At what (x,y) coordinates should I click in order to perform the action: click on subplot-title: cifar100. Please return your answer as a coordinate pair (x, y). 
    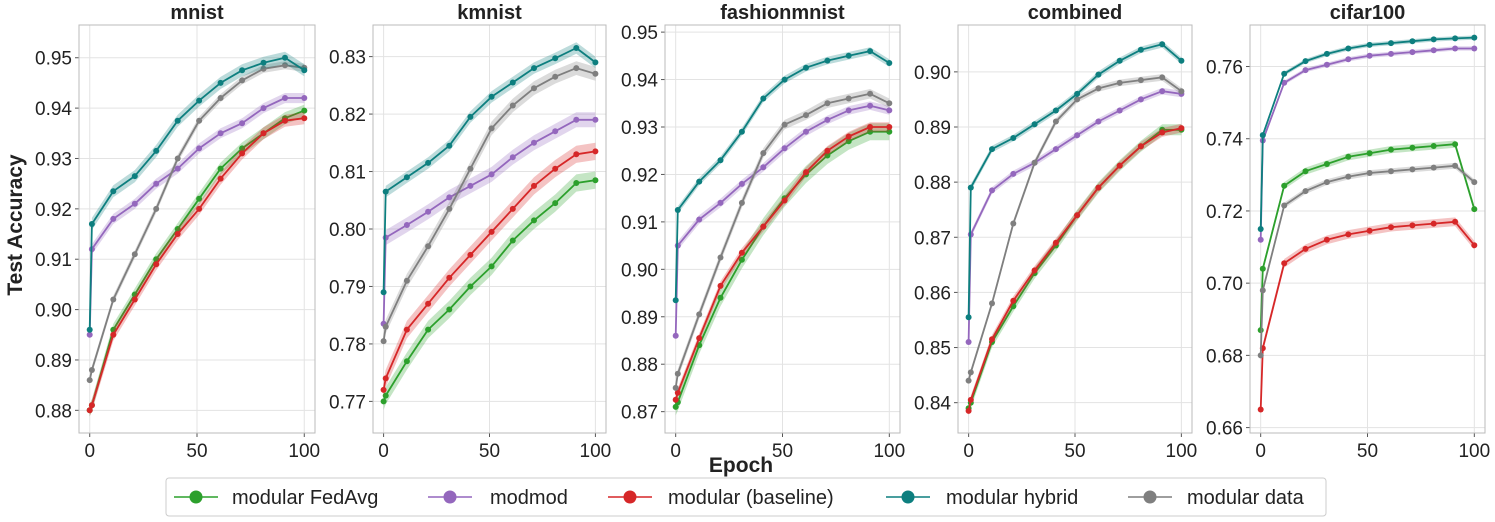
    Looking at the image, I should click on (1368, 13).